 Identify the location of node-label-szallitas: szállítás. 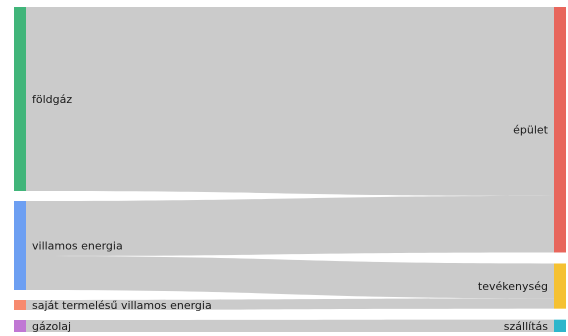
(526, 326).